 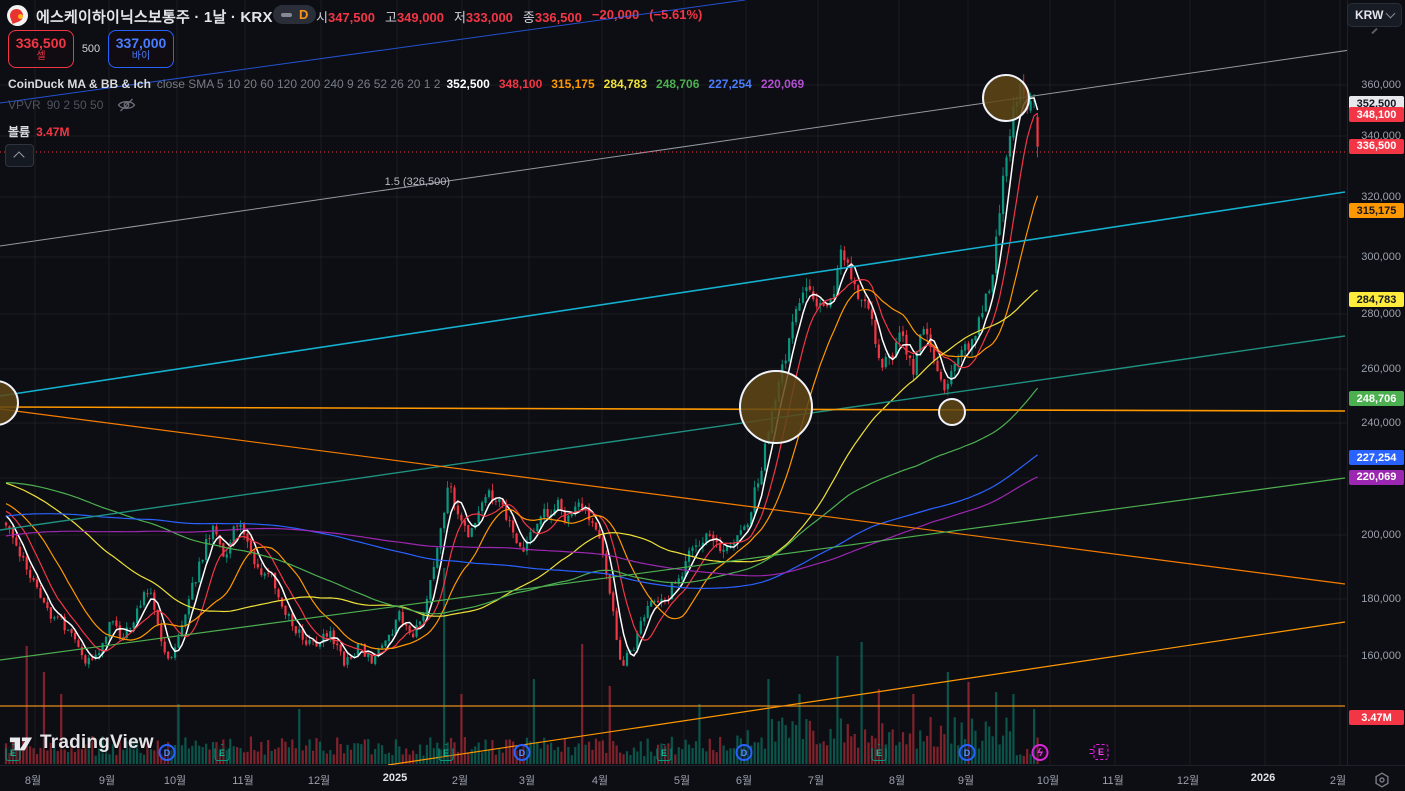 What do you see at coordinates (615, 14) in the screenshot?
I see `change-value: −20,000` at bounding box center [615, 14].